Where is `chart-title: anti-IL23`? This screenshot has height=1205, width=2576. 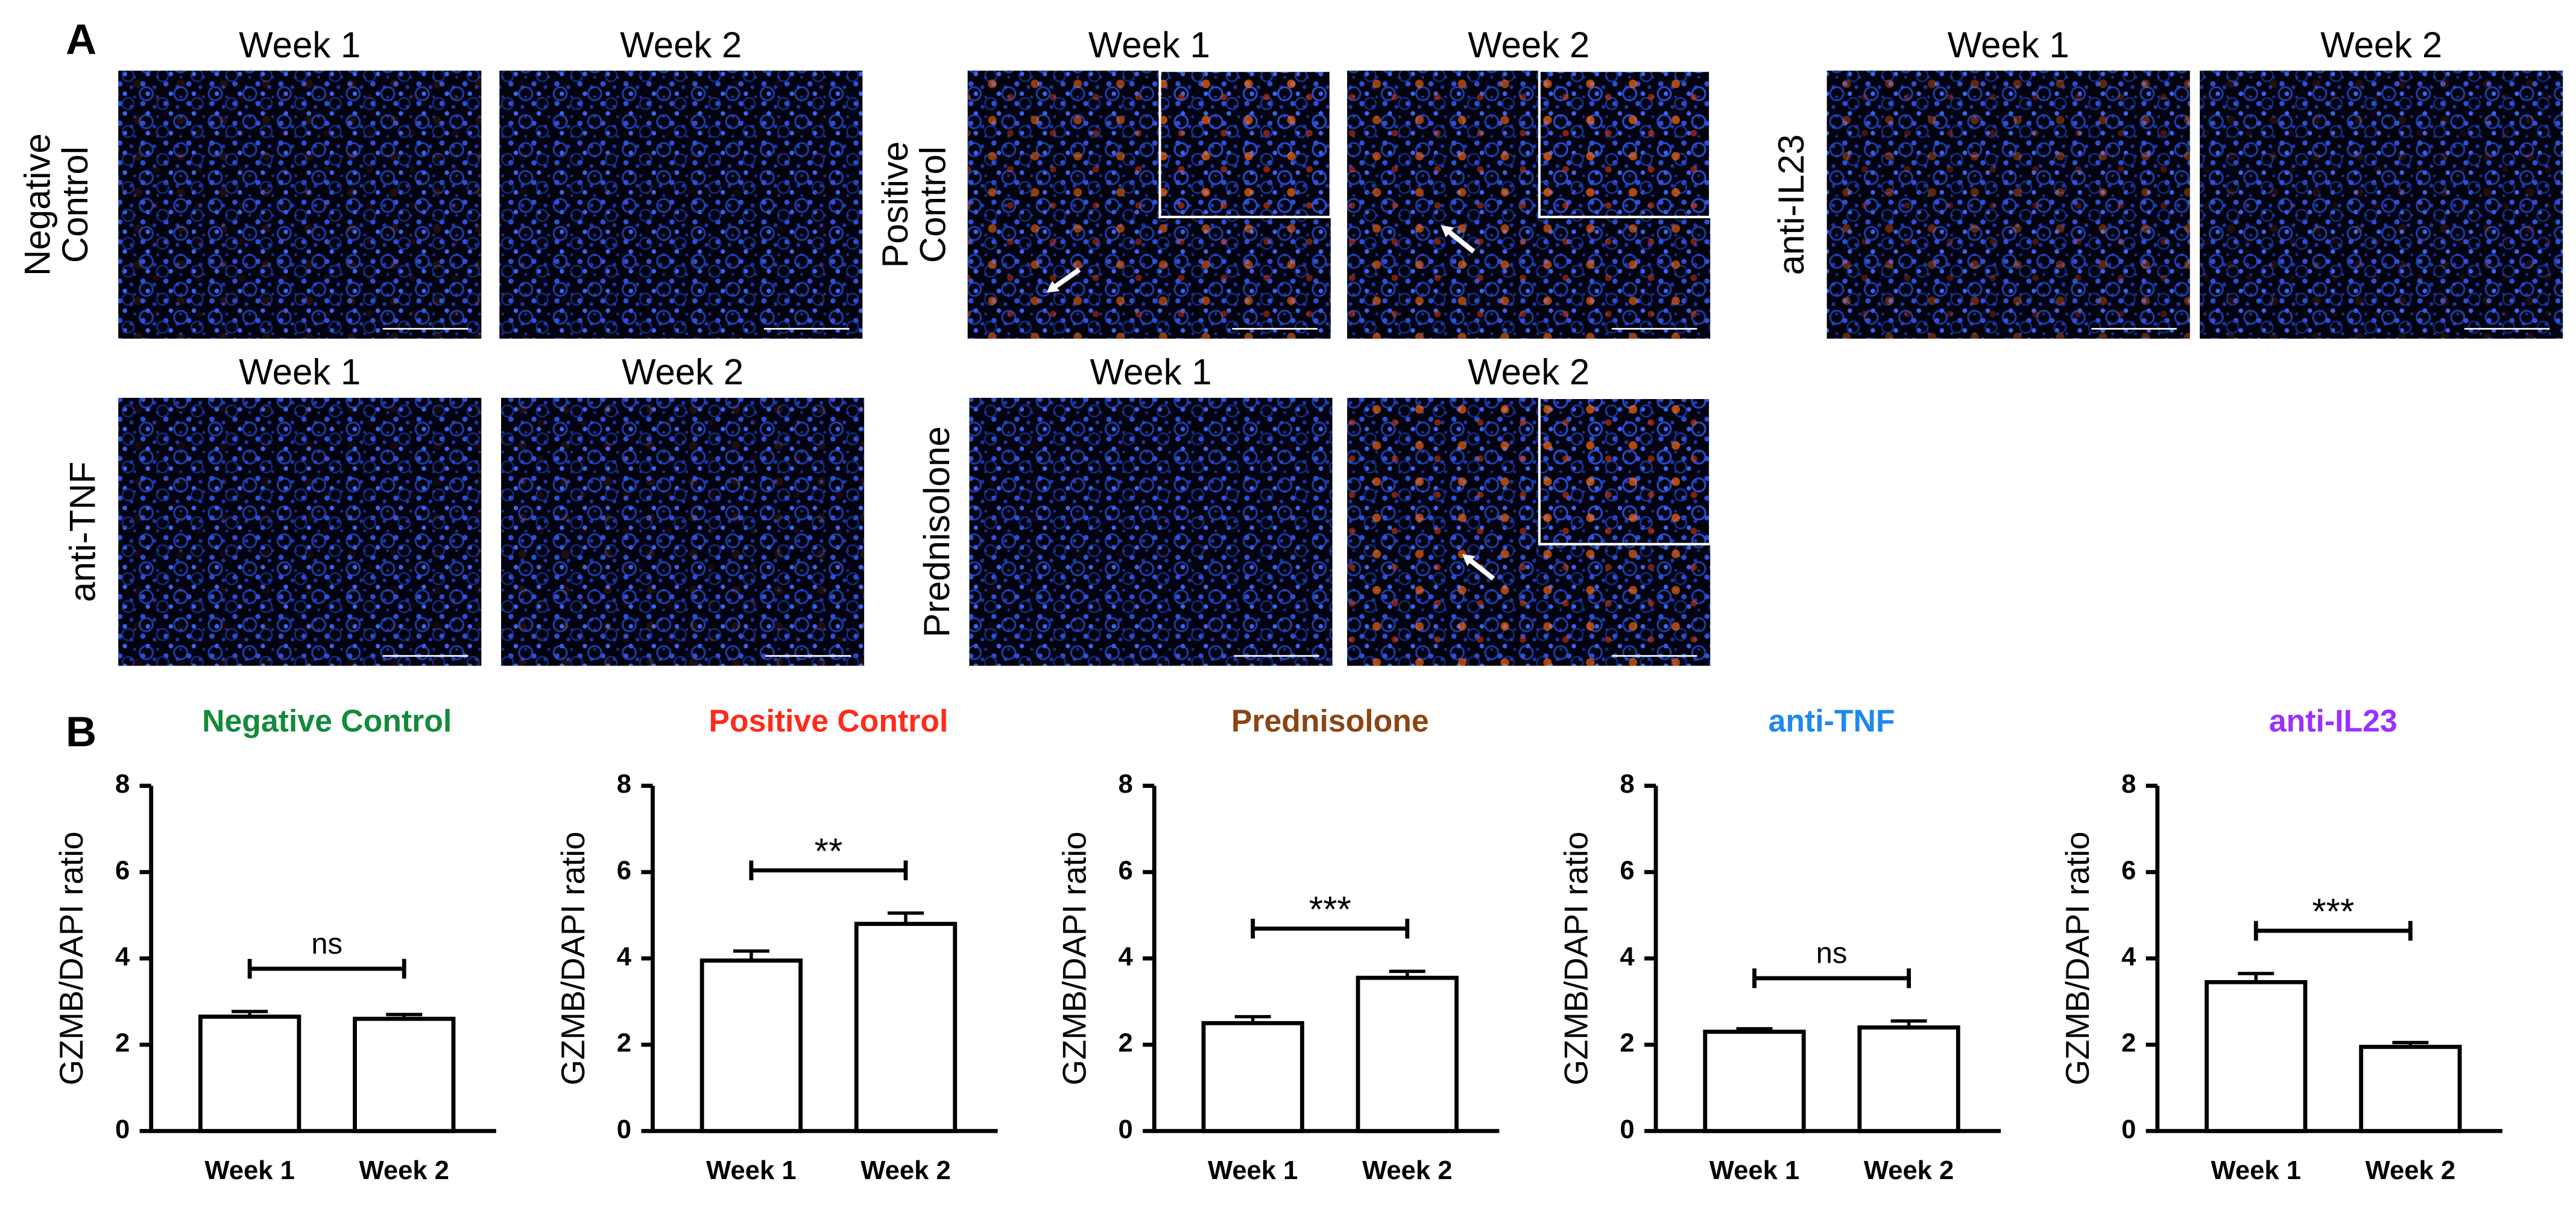
chart-title: anti-IL23 is located at coordinates (2333, 720).